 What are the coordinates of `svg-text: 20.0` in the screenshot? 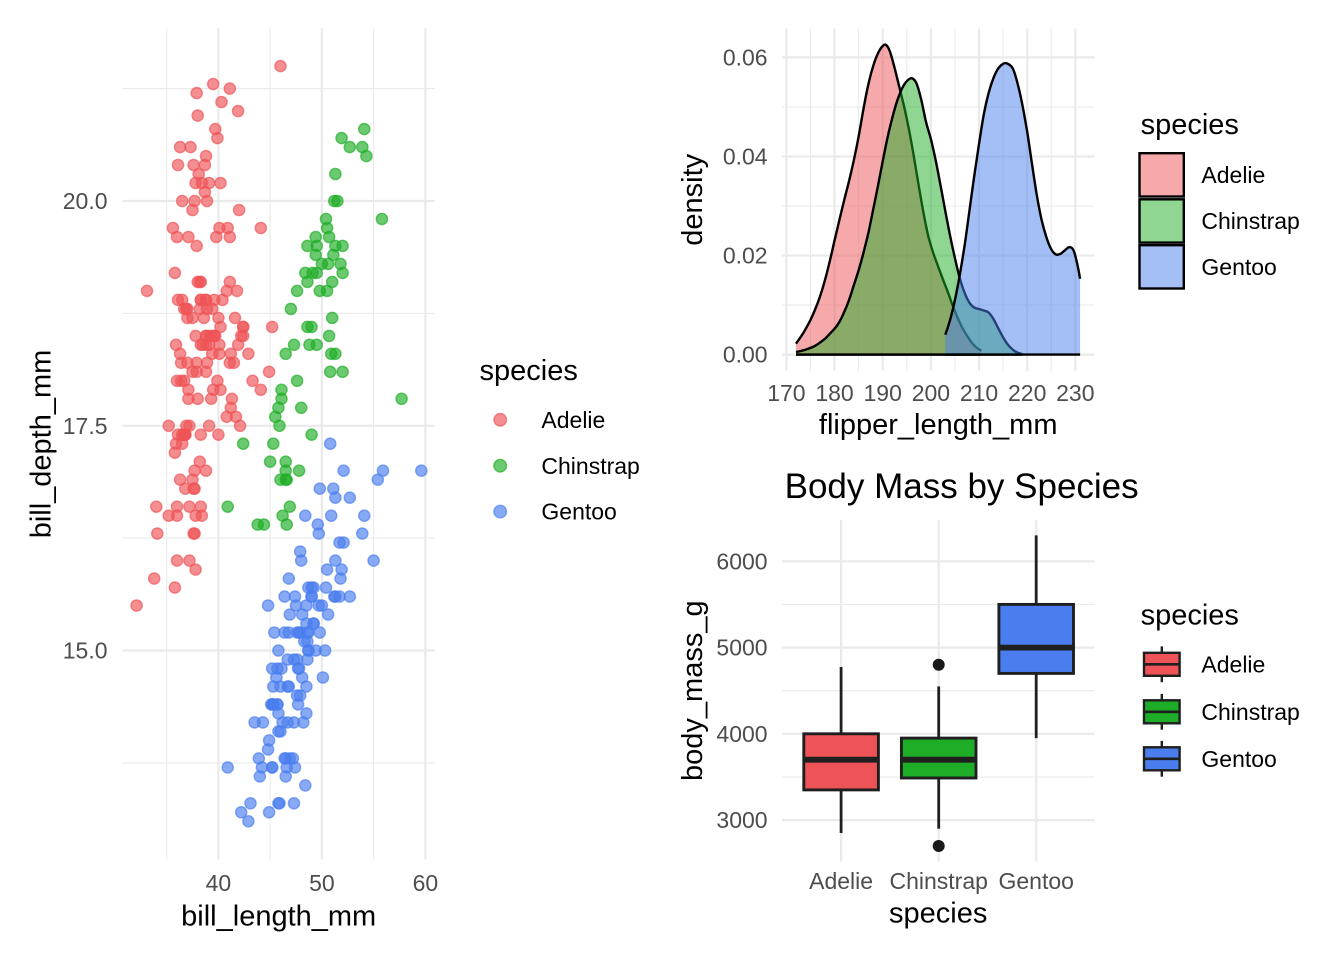 It's located at (85, 201).